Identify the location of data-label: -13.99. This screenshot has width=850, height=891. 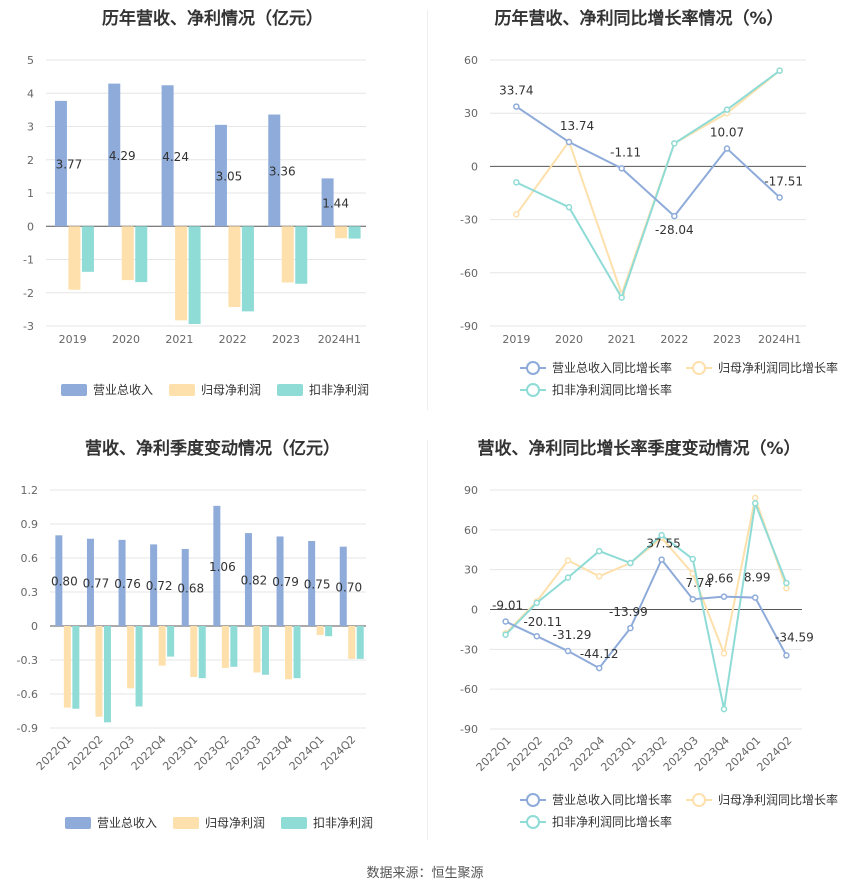
(628, 612).